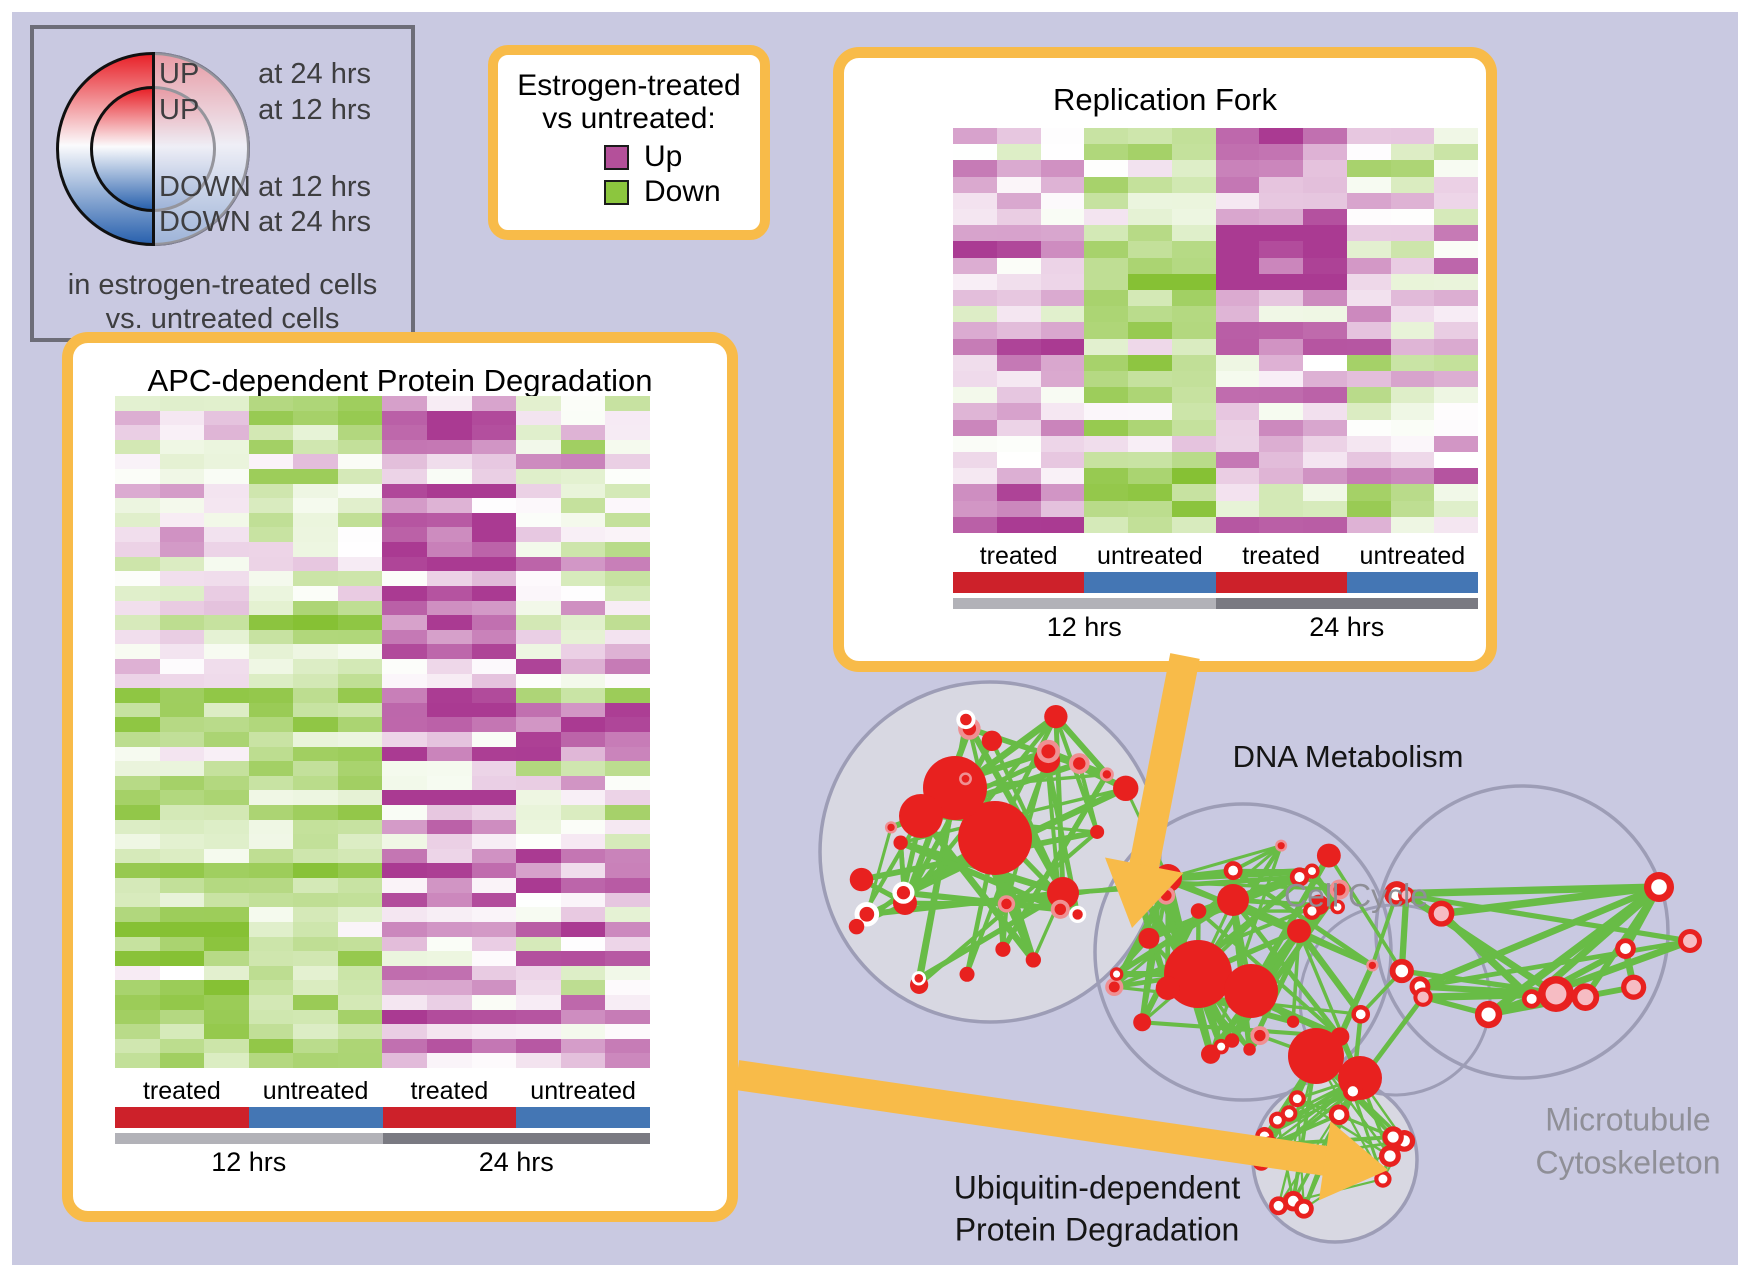 This screenshot has height=1279, width=1750. What do you see at coordinates (382, 1162) in the screenshot?
I see `time-labels: 12 hrs 24 hrs` at bounding box center [382, 1162].